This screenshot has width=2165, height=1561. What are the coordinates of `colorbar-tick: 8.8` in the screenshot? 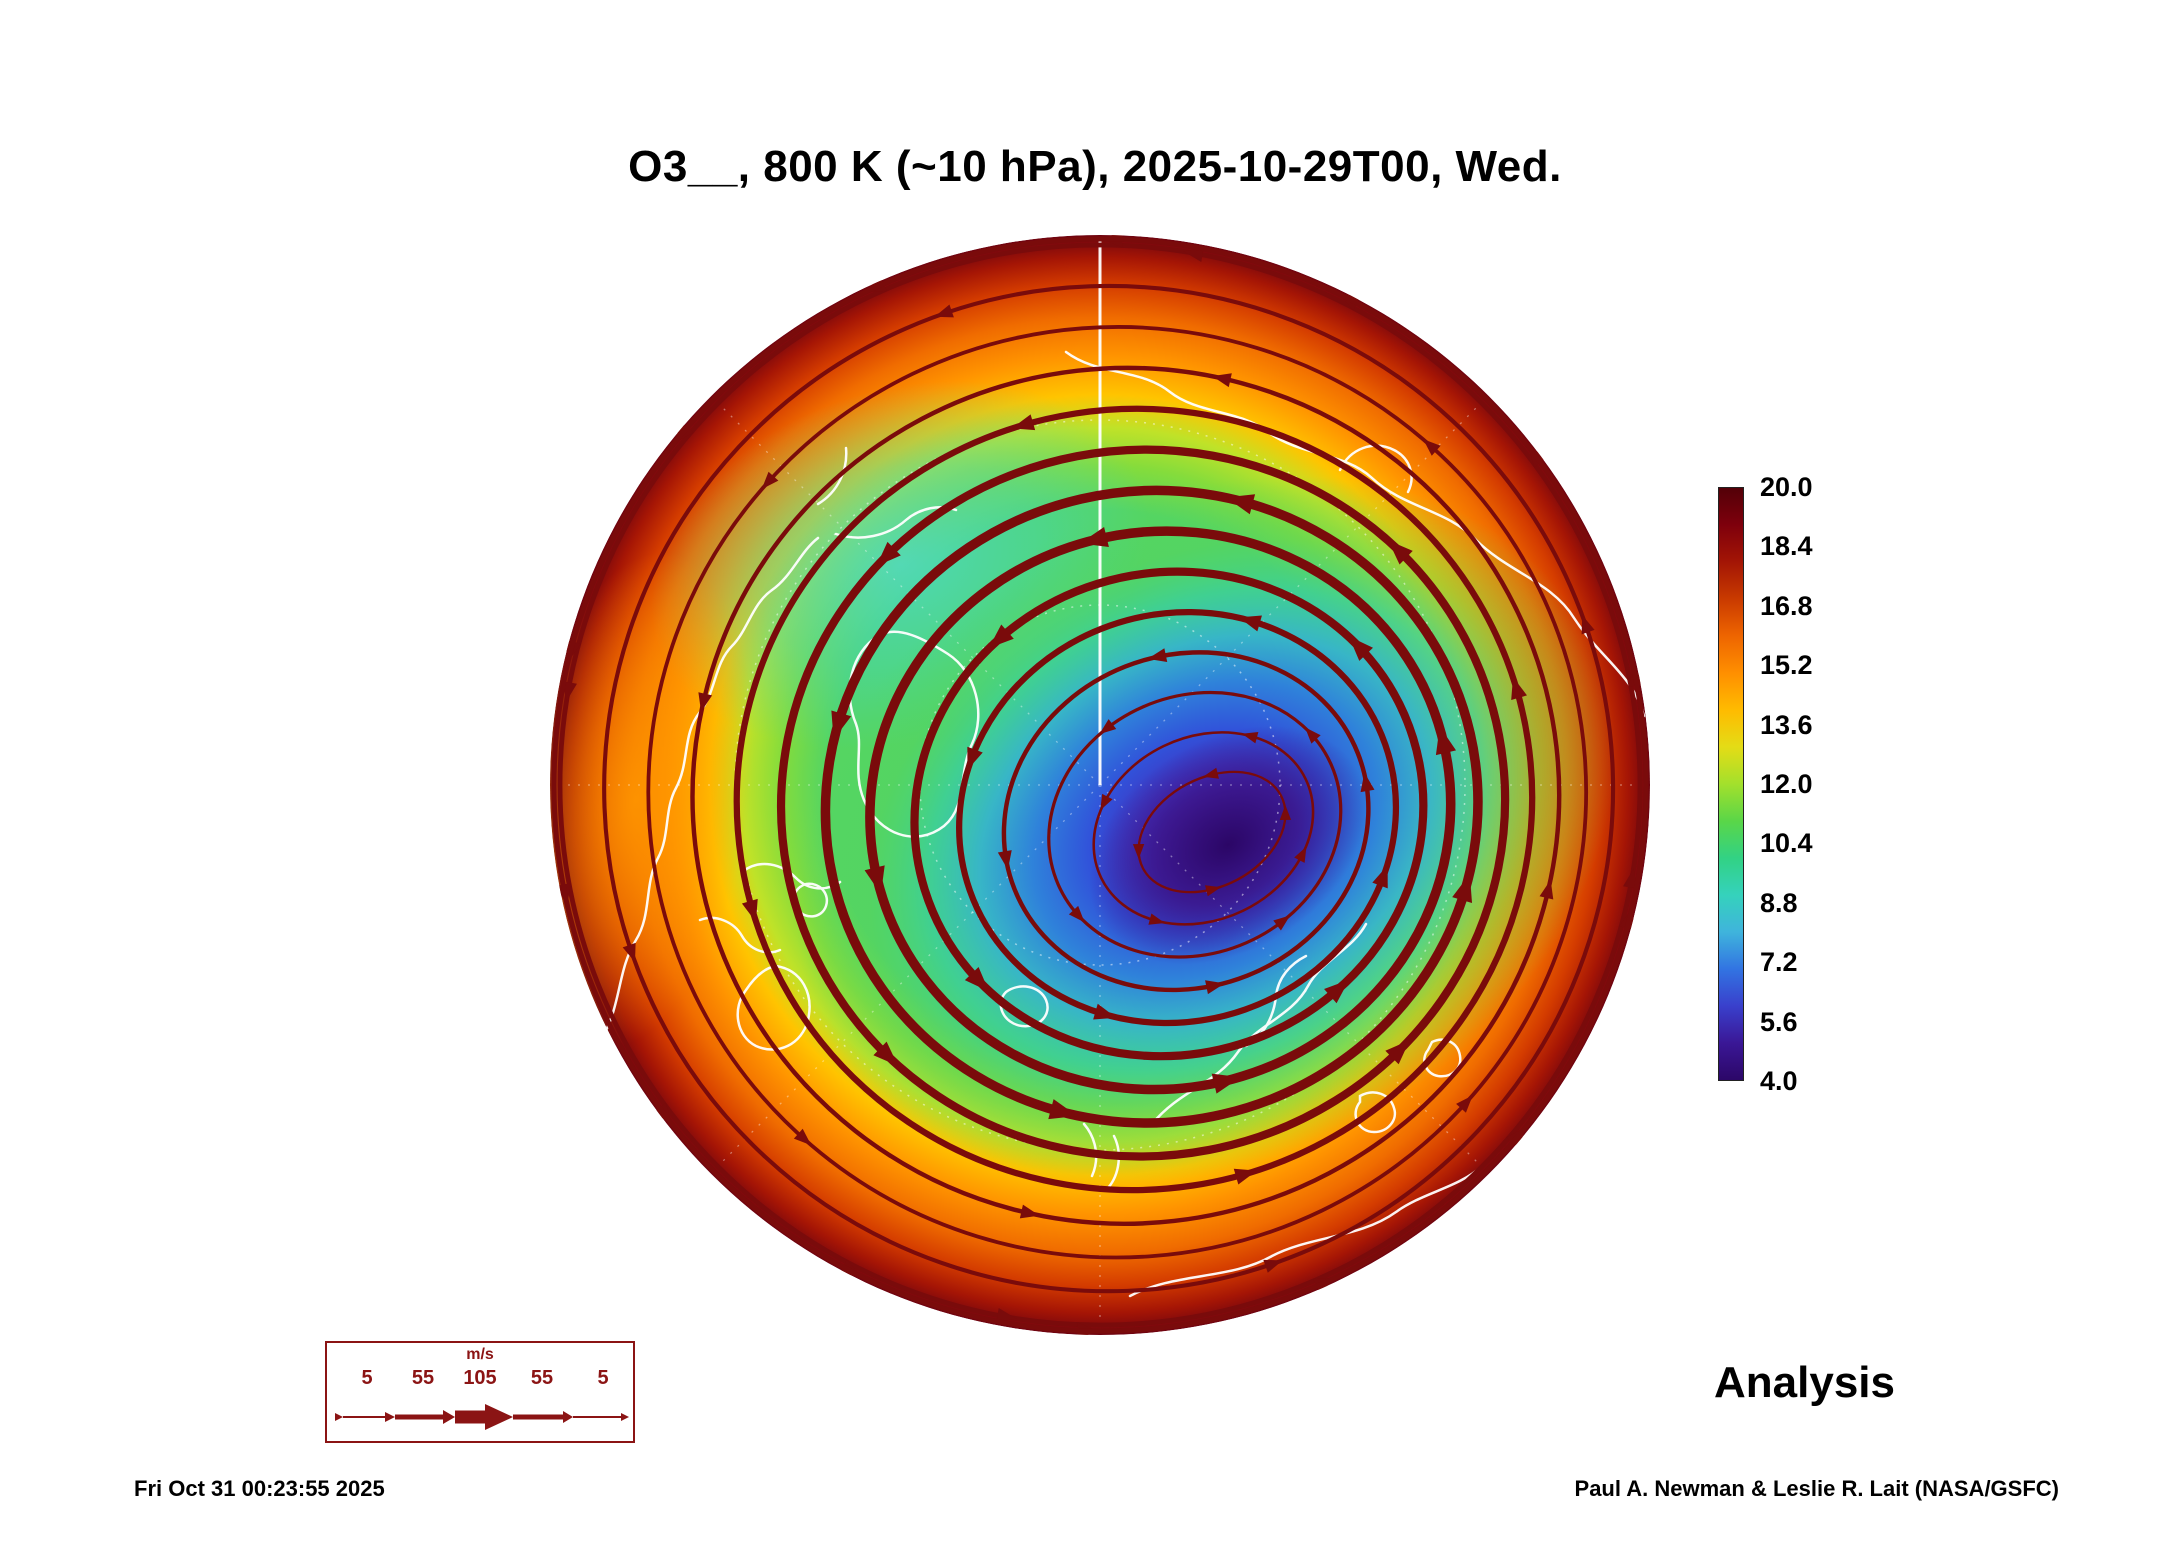 It's located at (1779, 902).